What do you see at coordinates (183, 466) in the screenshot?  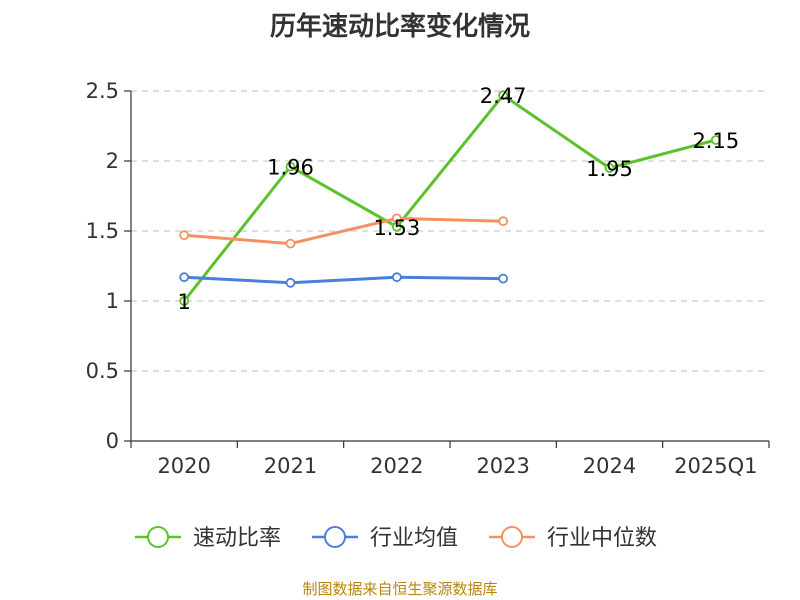 I see `x-tick-label: 2020` at bounding box center [183, 466].